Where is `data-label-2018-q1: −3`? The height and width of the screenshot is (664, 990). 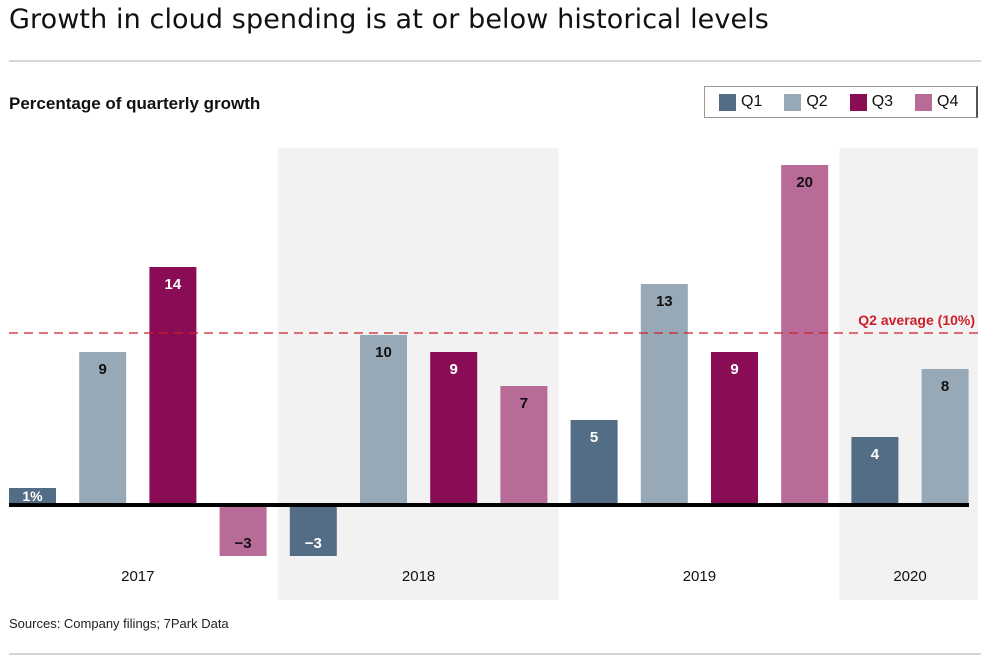
data-label-2018-q1: −3 is located at coordinates (313, 543).